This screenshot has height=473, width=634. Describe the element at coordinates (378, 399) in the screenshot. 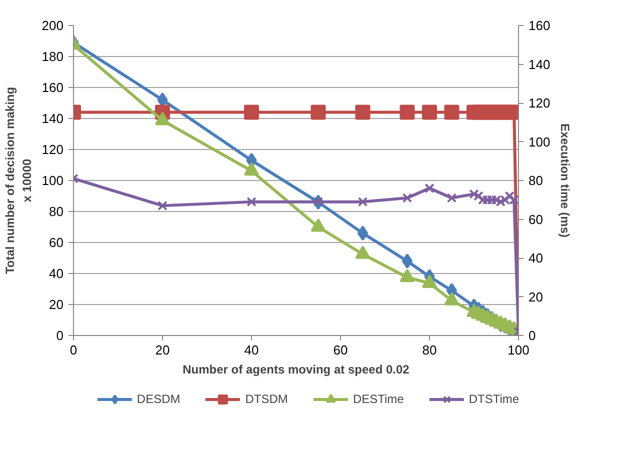

I see `legend-label: DESTime` at that location.